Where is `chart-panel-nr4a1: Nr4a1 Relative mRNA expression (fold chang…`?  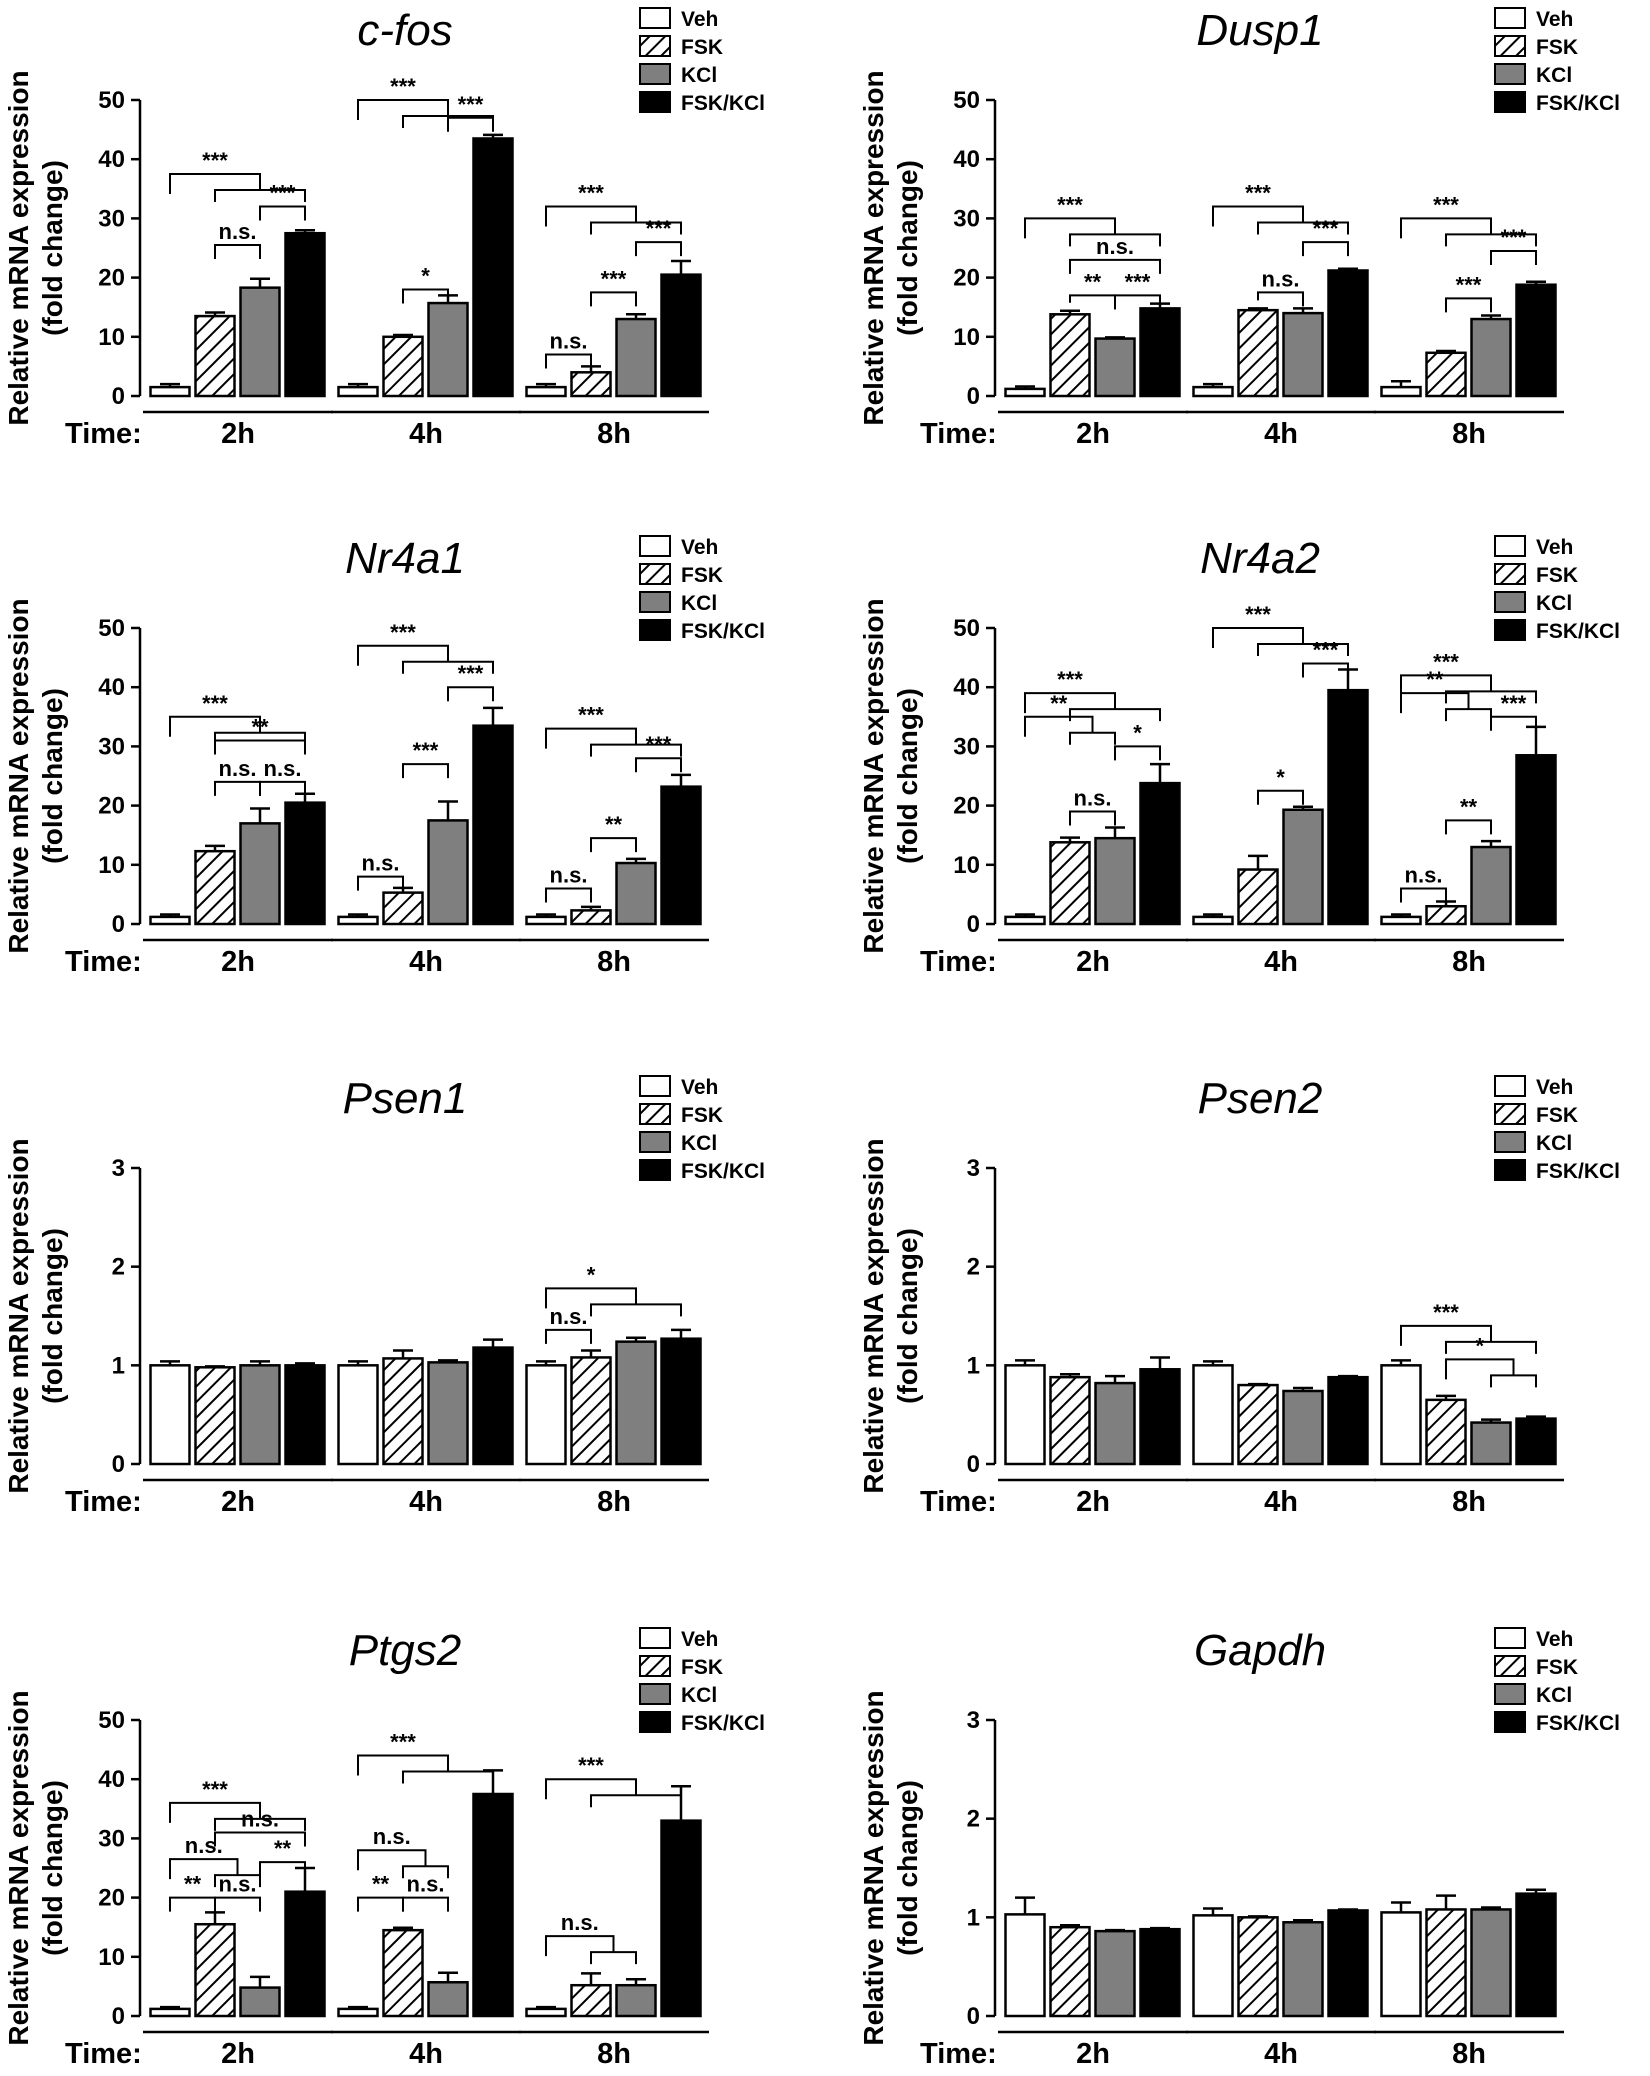
chart-panel-nr4a1: Nr4a1 Relative mRNA expression (fold chang… is located at coordinates (384, 756).